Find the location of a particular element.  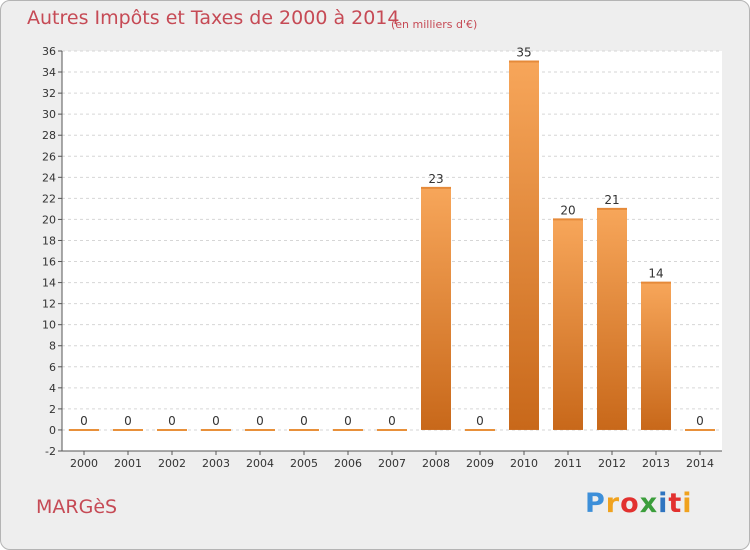

y-tick-label: 10 is located at coordinates (49, 325).